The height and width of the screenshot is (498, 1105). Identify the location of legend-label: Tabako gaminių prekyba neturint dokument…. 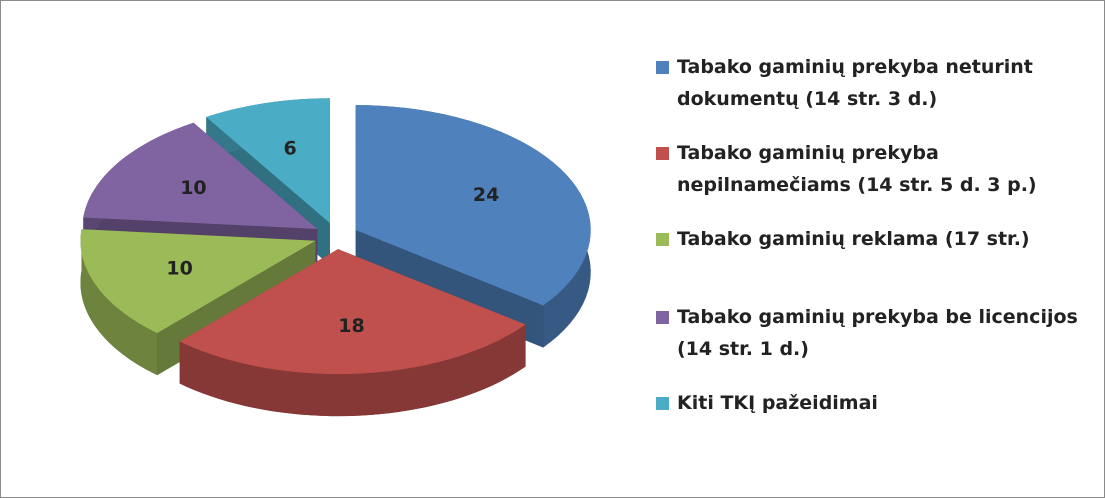
(855, 83).